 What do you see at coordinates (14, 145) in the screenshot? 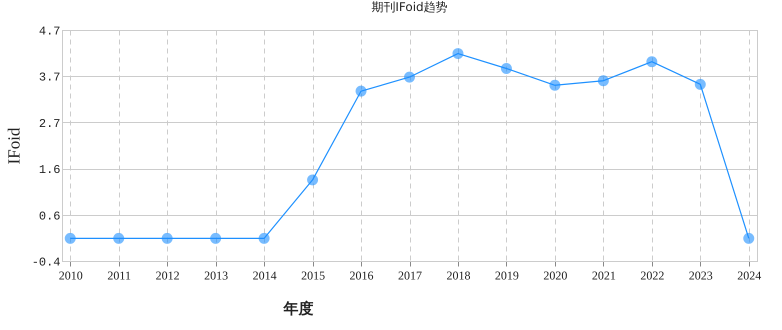
I see `y-axis-title: IFoid` at bounding box center [14, 145].